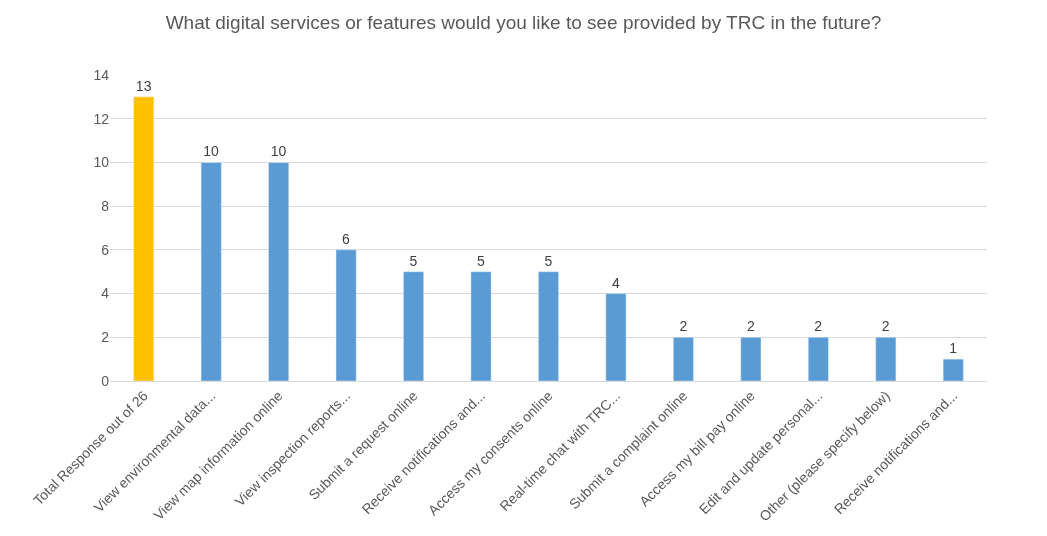  Describe the element at coordinates (101, 74) in the screenshot. I see `y-tick-label: 14` at that location.